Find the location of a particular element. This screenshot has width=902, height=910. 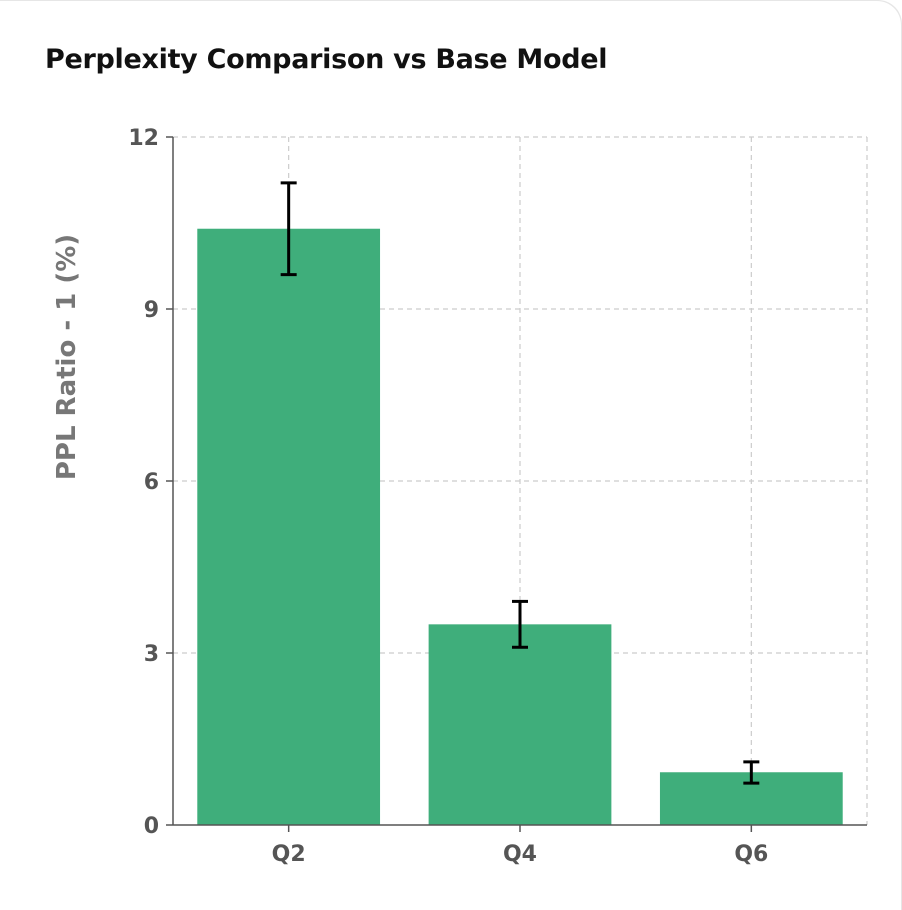

chart-title: Perplexity Comparison vs Base Model is located at coordinates (326, 59).